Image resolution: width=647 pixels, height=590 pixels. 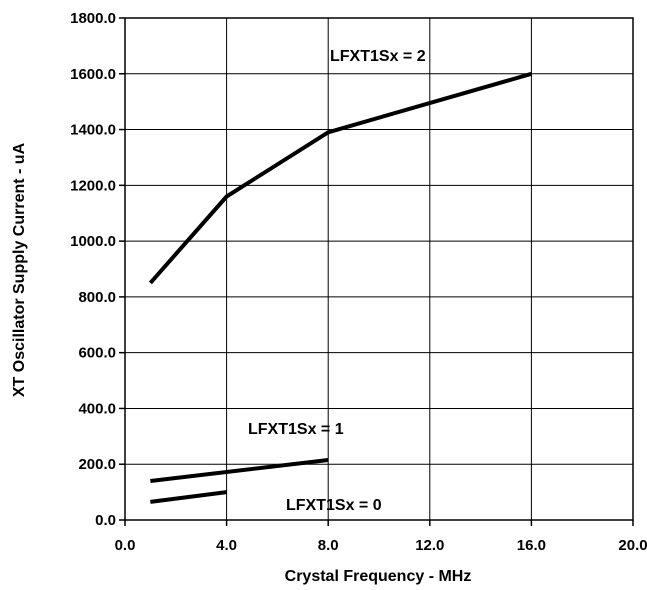 I want to click on y-tick-label: 600.0, so click(x=97, y=353).